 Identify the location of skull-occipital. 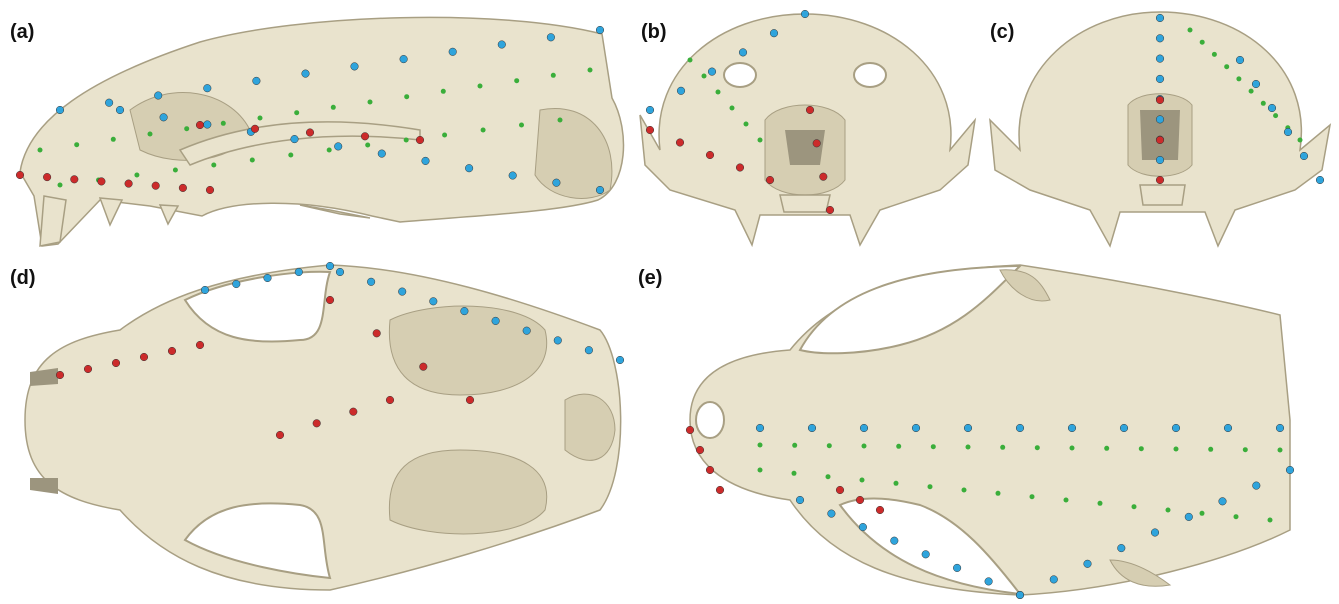
(1160, 129).